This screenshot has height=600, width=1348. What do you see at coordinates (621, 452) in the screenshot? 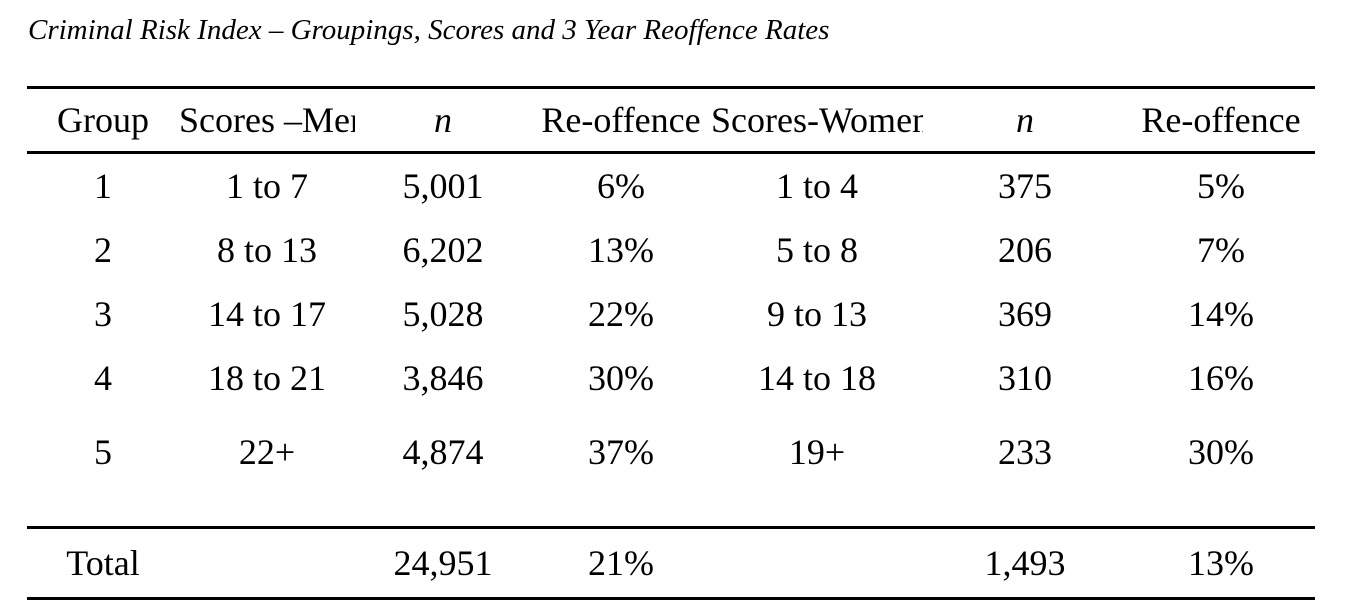
I see `cell-reoffence-men: 37%` at bounding box center [621, 452].